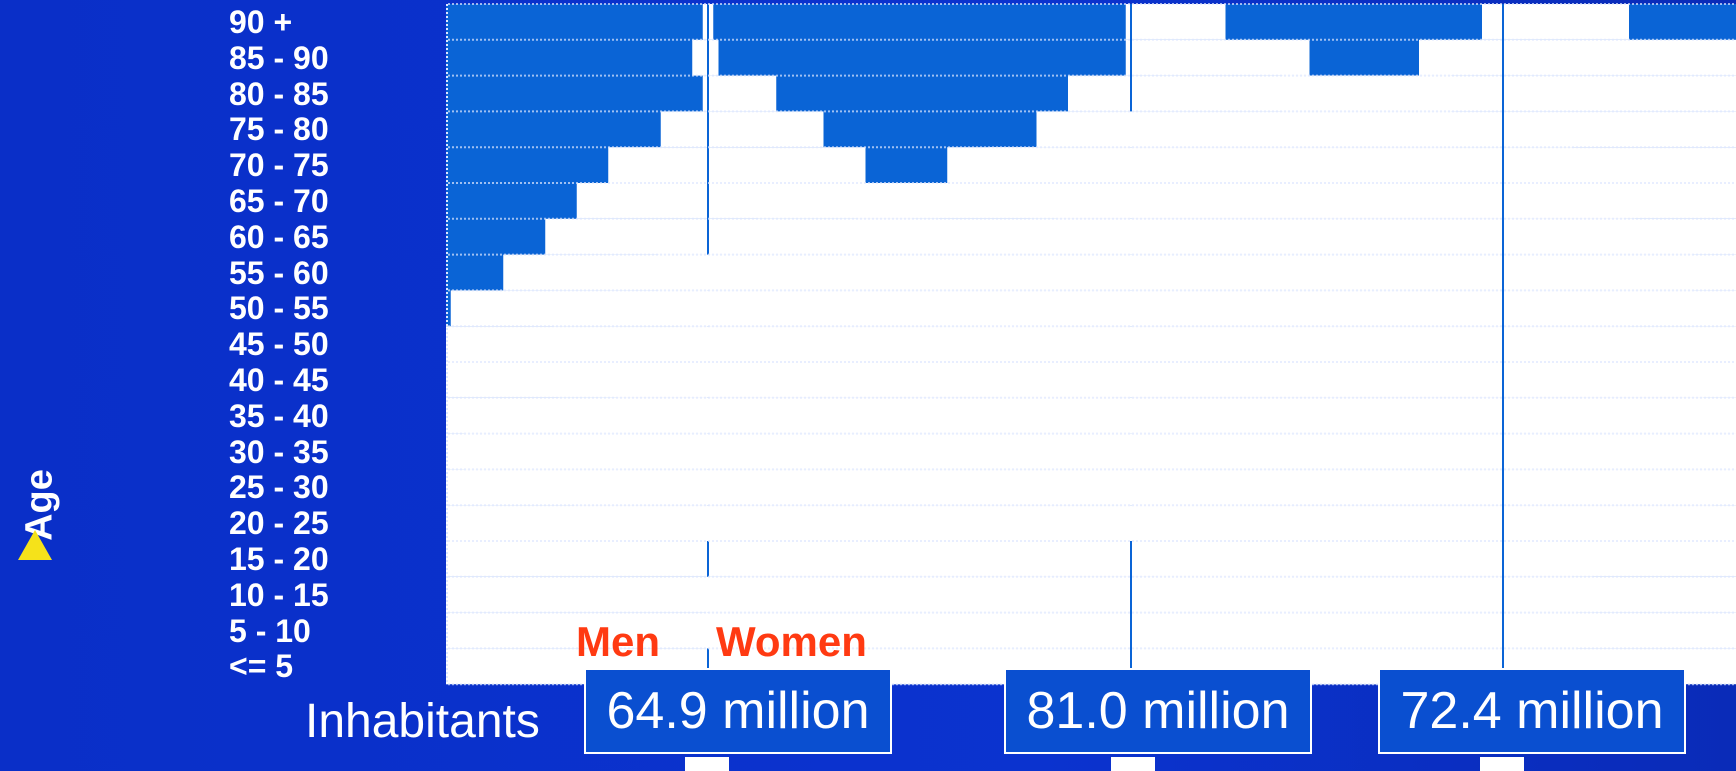  I want to click on age-group-label: 50 - 55, so click(279, 308).